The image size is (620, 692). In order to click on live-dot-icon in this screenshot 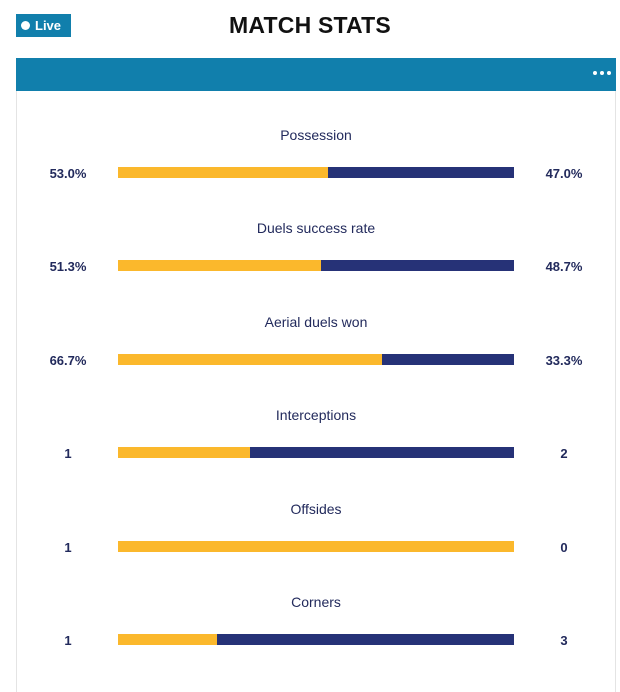, I will do `click(25, 25)`.